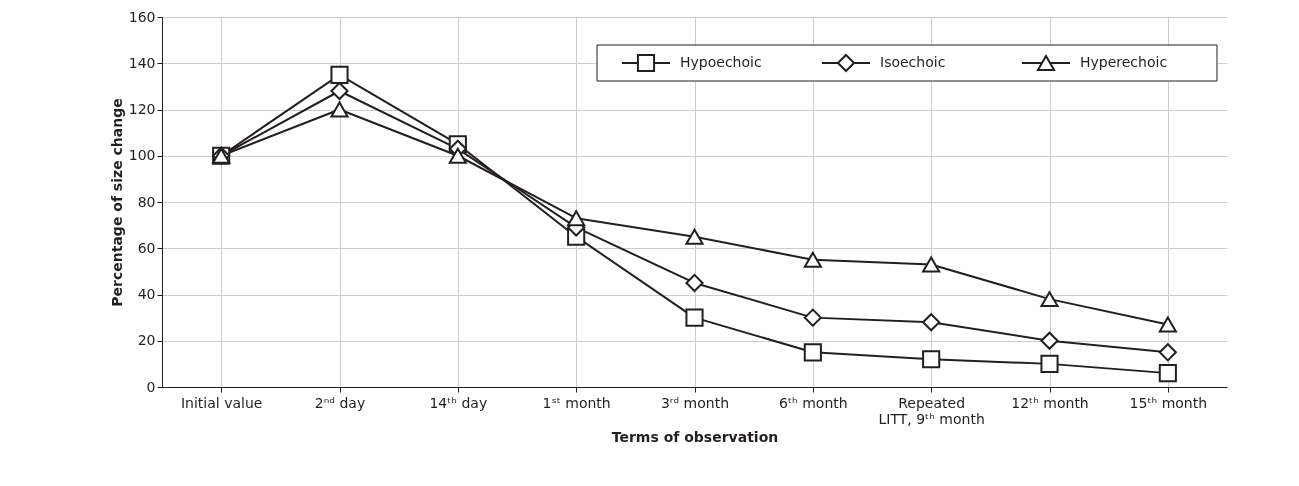  I want to click on y-tick-label: 140, so click(142, 62).